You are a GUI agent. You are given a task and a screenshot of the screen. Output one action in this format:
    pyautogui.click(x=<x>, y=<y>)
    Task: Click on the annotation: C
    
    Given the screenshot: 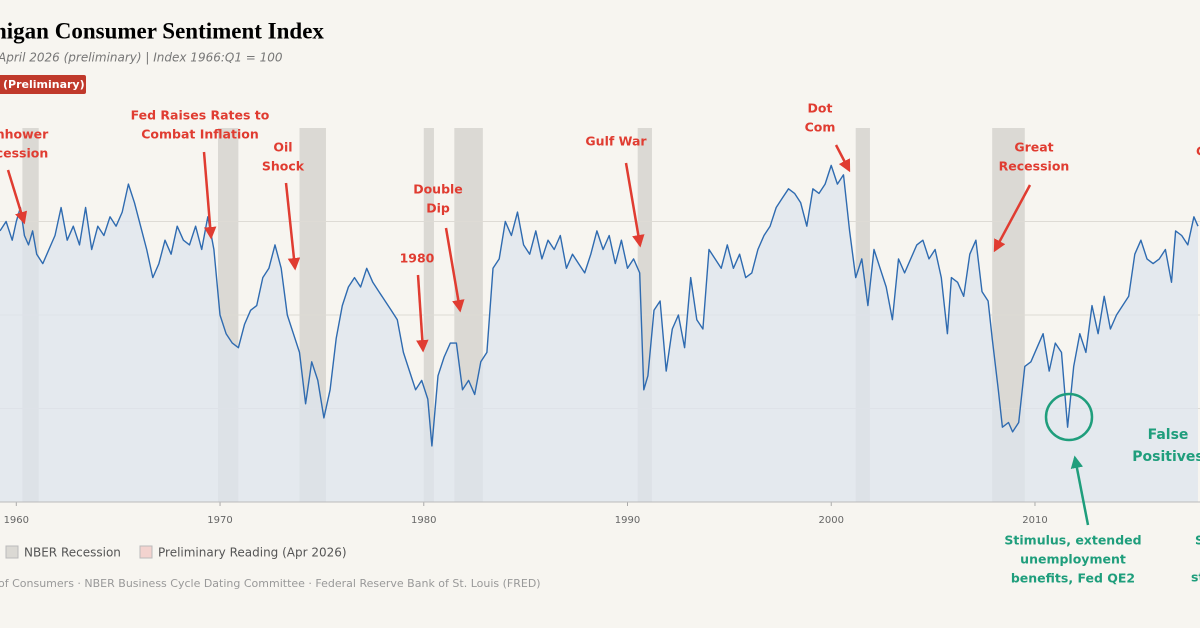 What is the action you would take?
    pyautogui.click(x=1198, y=151)
    